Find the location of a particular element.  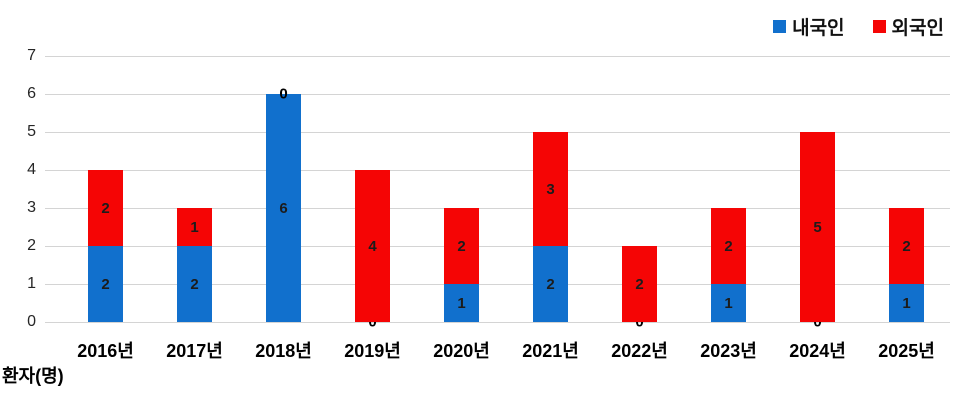

x-axis-label-2020년: 2020년 is located at coordinates (461, 351).